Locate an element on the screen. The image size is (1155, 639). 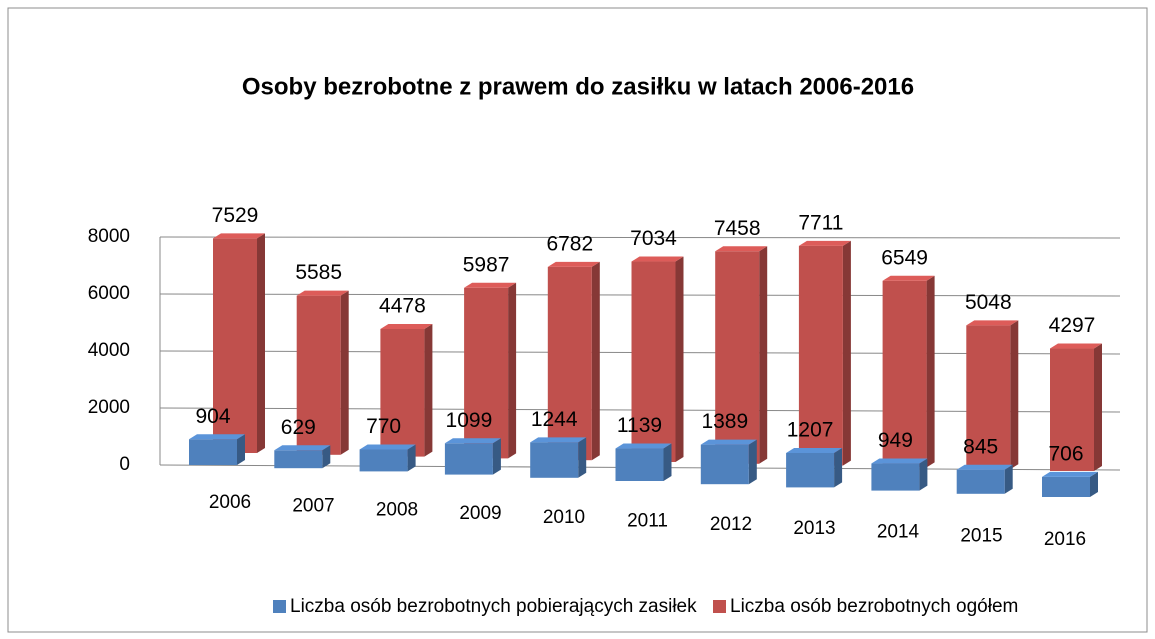
data-label: 770 is located at coordinates (383, 426).